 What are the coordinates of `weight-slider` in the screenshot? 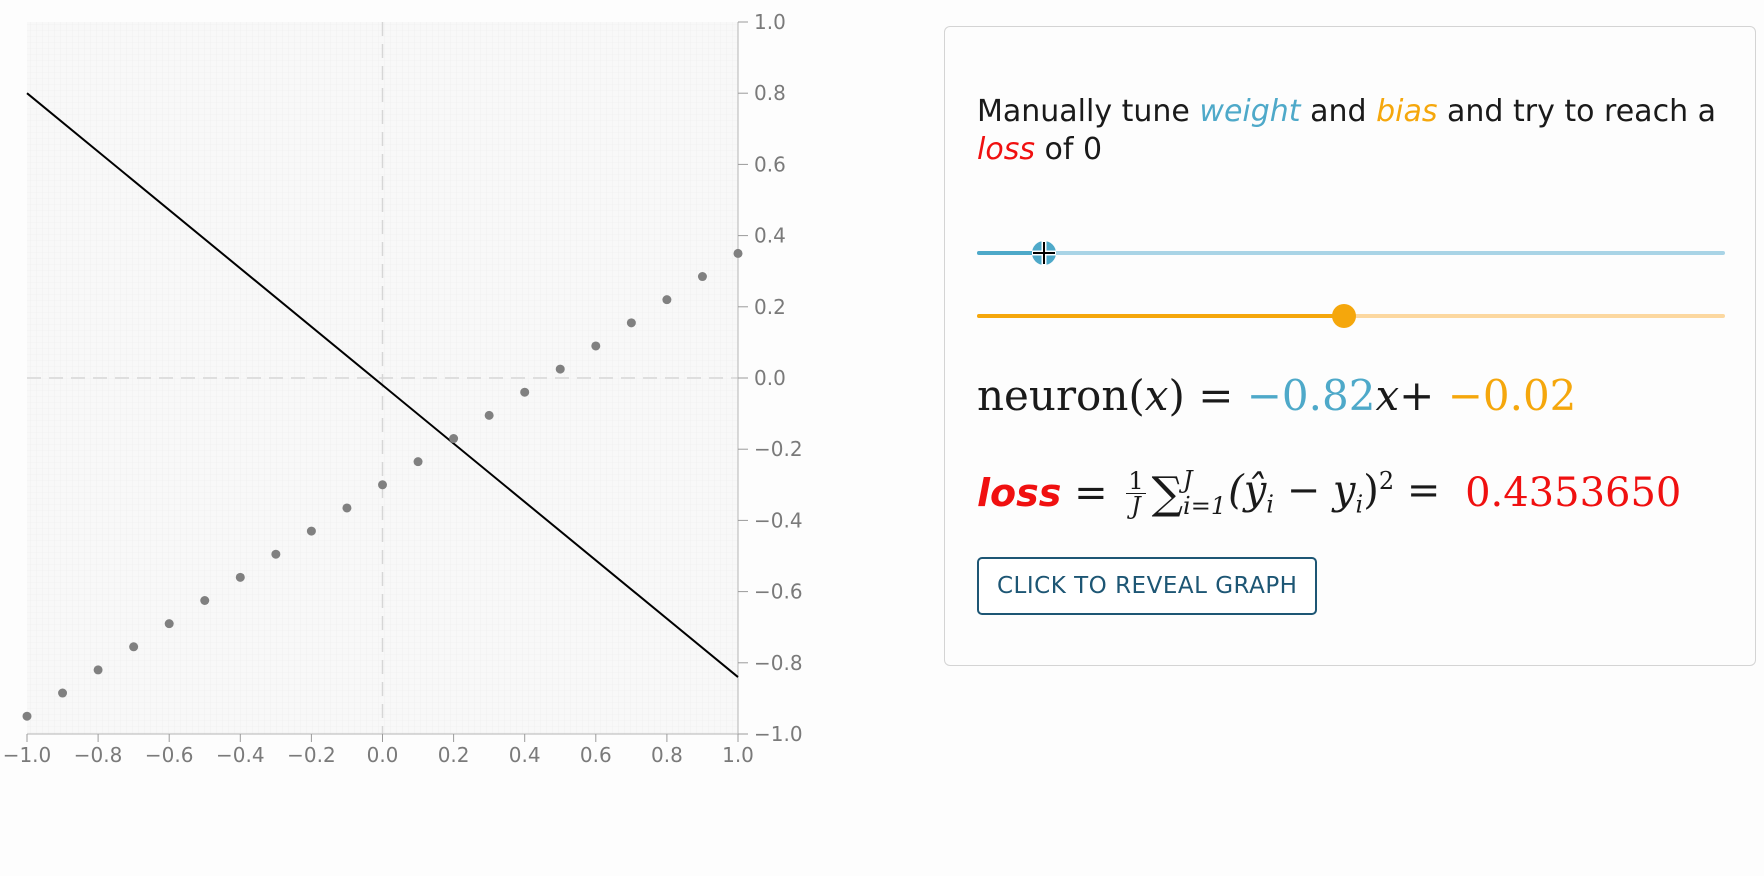 It's located at (1351, 253).